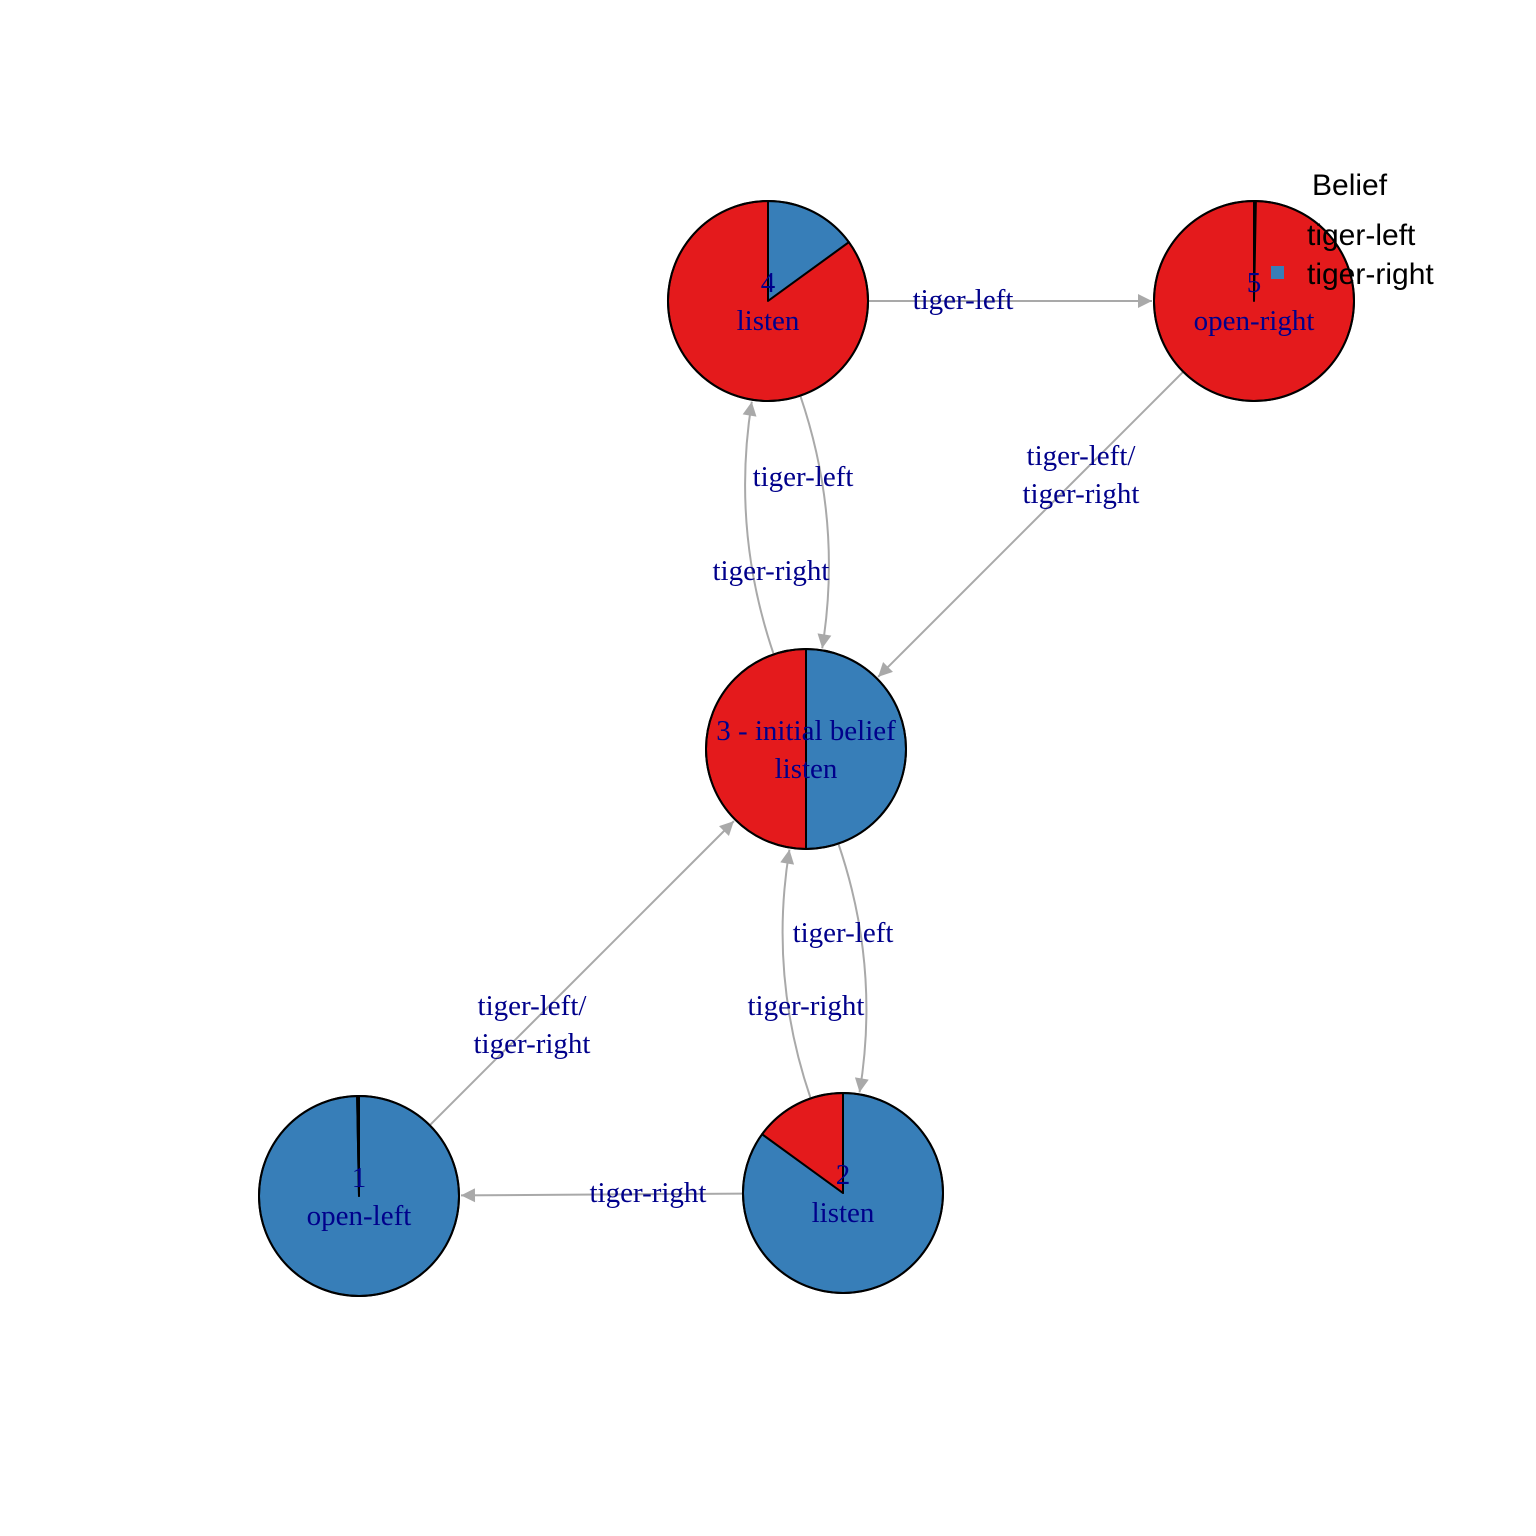 This screenshot has height=1536, width=1536. I want to click on node-2: 2 listen, so click(843, 1193).